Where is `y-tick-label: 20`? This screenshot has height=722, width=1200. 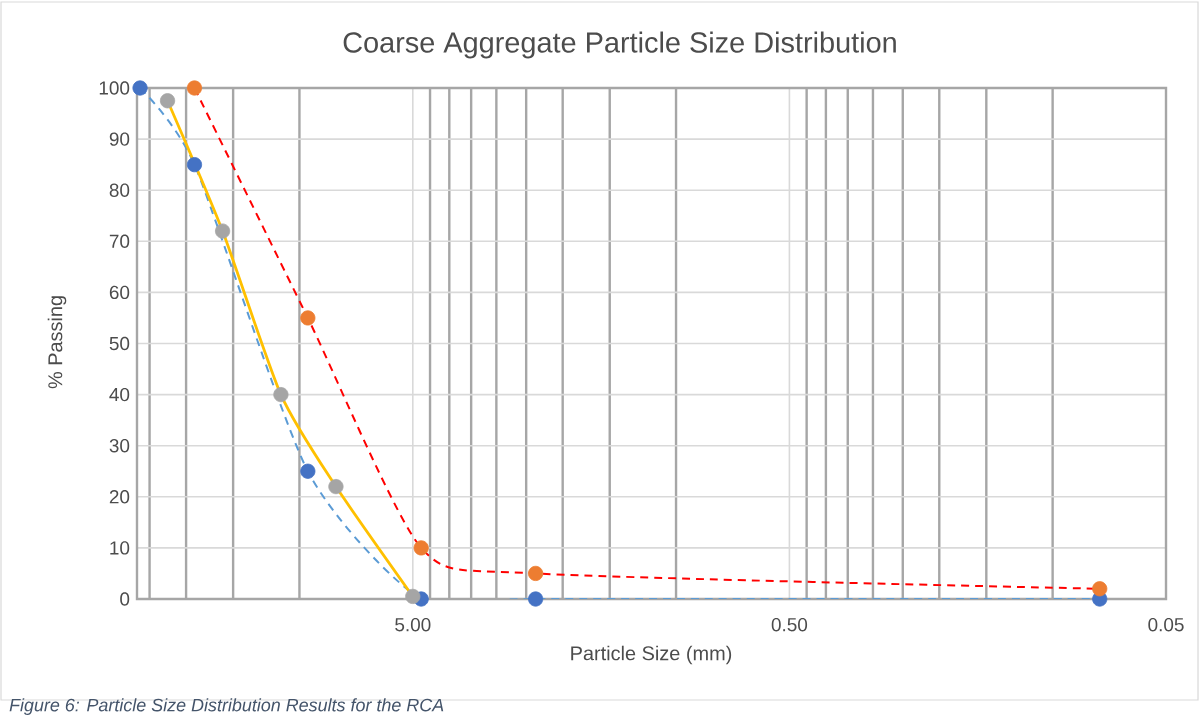
y-tick-label: 20 is located at coordinates (119, 497).